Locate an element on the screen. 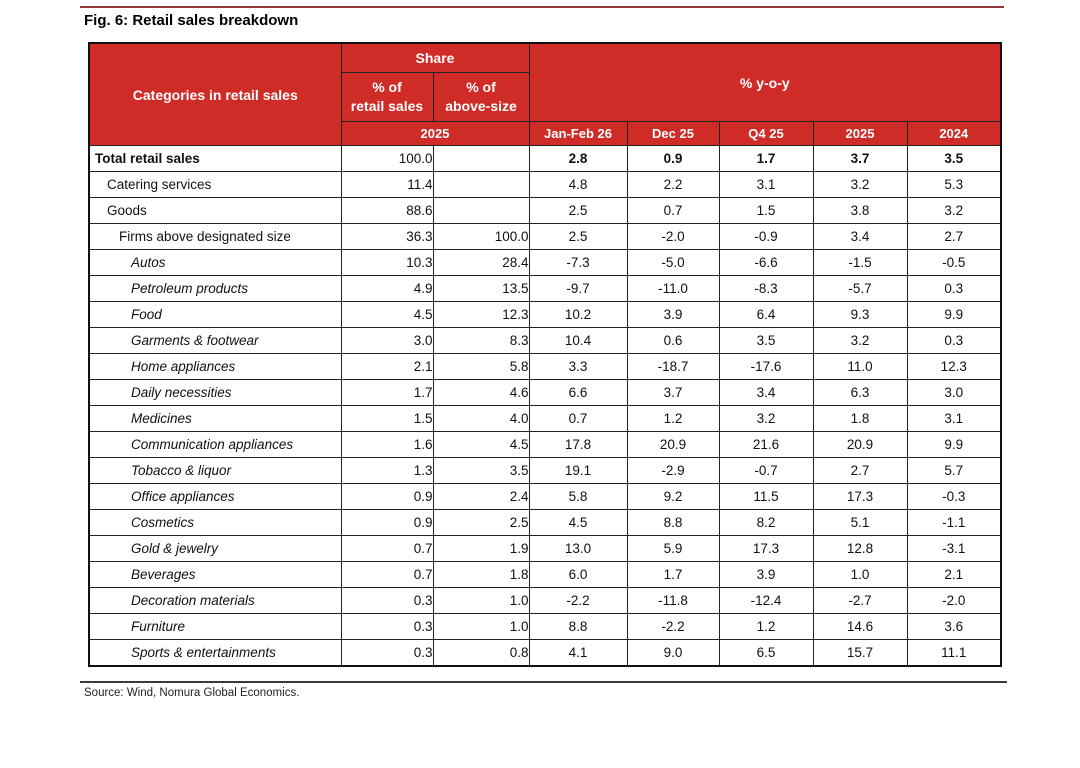 This screenshot has width=1080, height=768. share-retail-cell: 100.0 is located at coordinates (387, 158).